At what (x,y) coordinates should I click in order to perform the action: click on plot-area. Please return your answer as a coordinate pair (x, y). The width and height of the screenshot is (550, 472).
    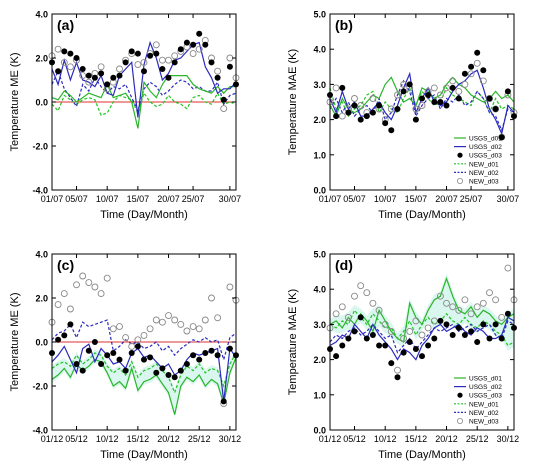
    Looking at the image, I should click on (422, 342).